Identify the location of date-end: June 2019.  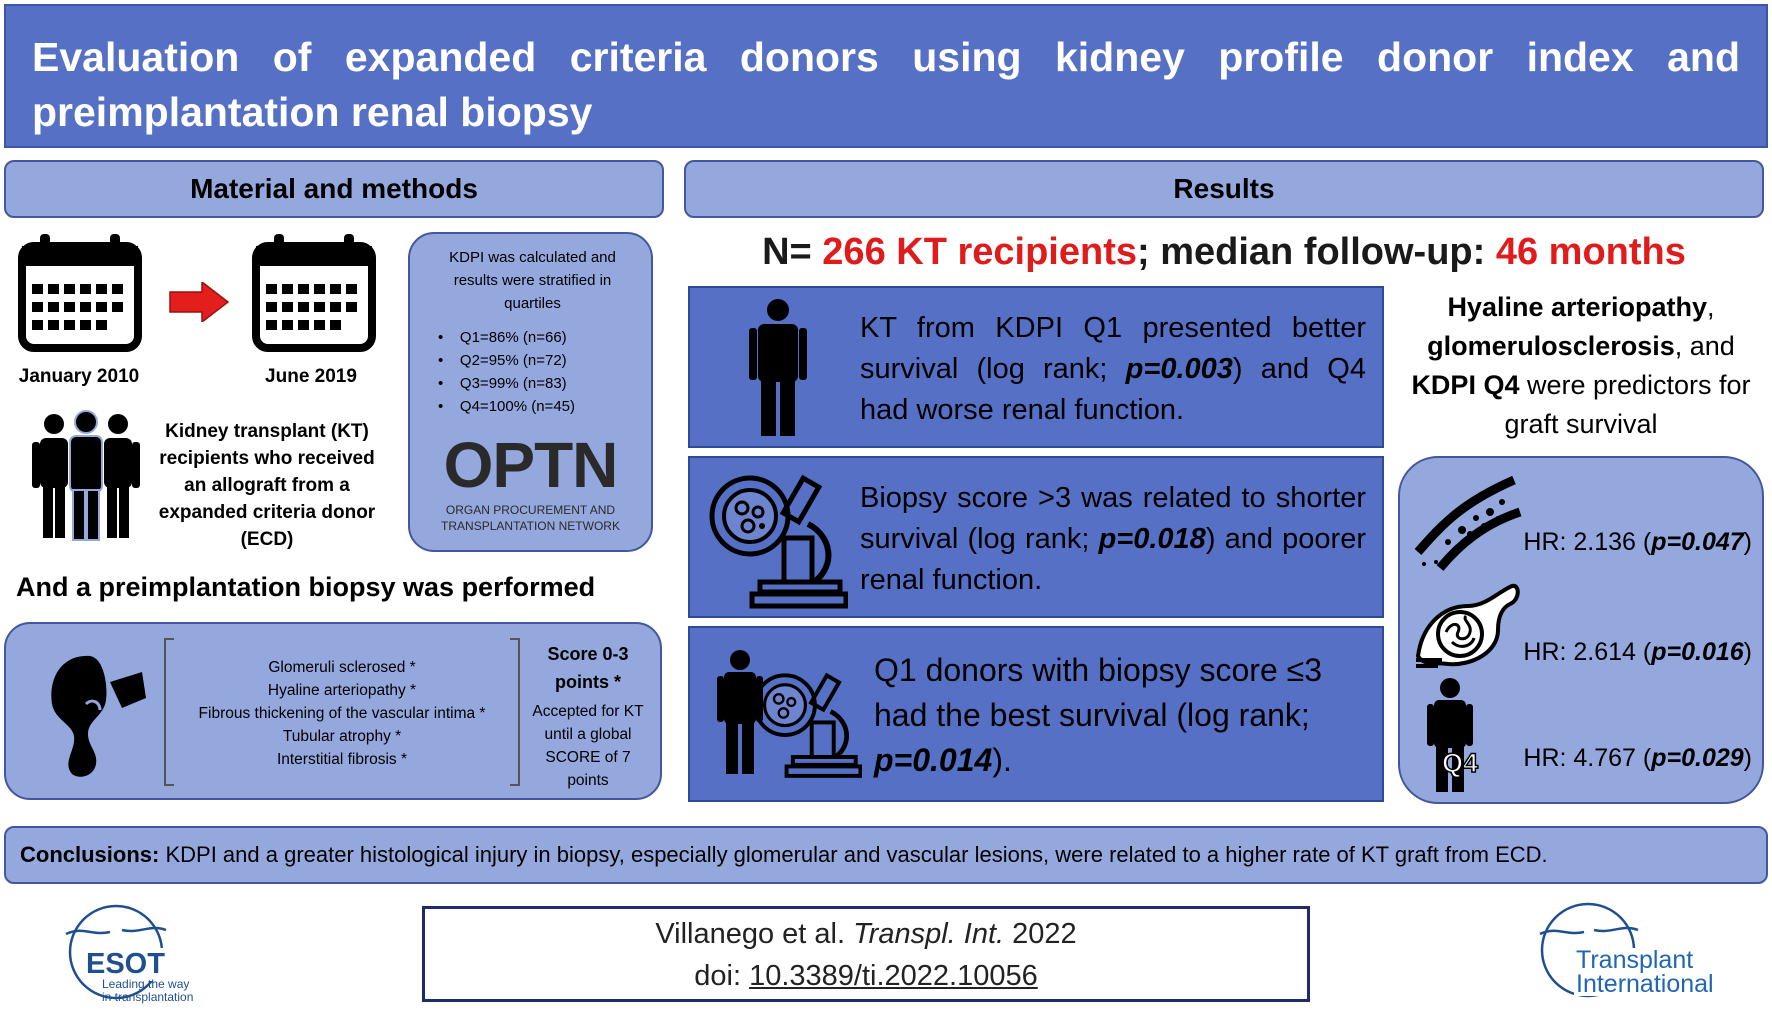
(311, 376).